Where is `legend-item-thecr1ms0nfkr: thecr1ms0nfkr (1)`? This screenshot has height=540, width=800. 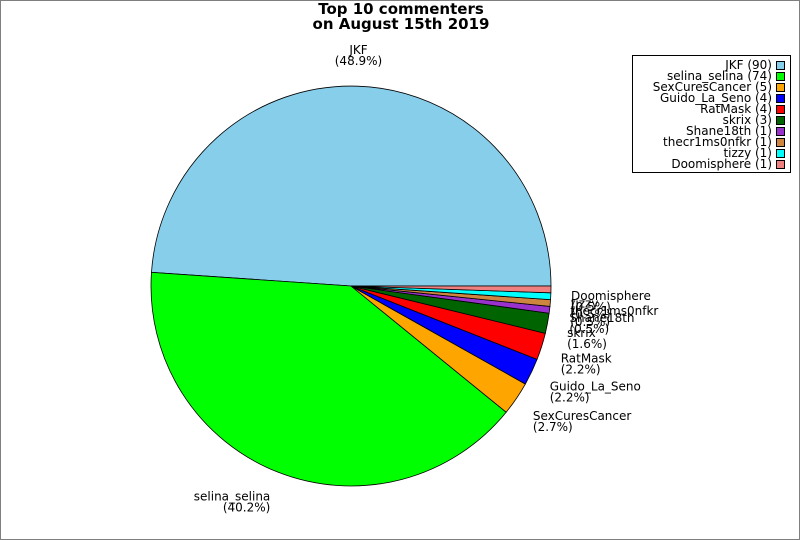 legend-item-thecr1ms0nfkr: thecr1ms0nfkr (1) is located at coordinates (711, 142).